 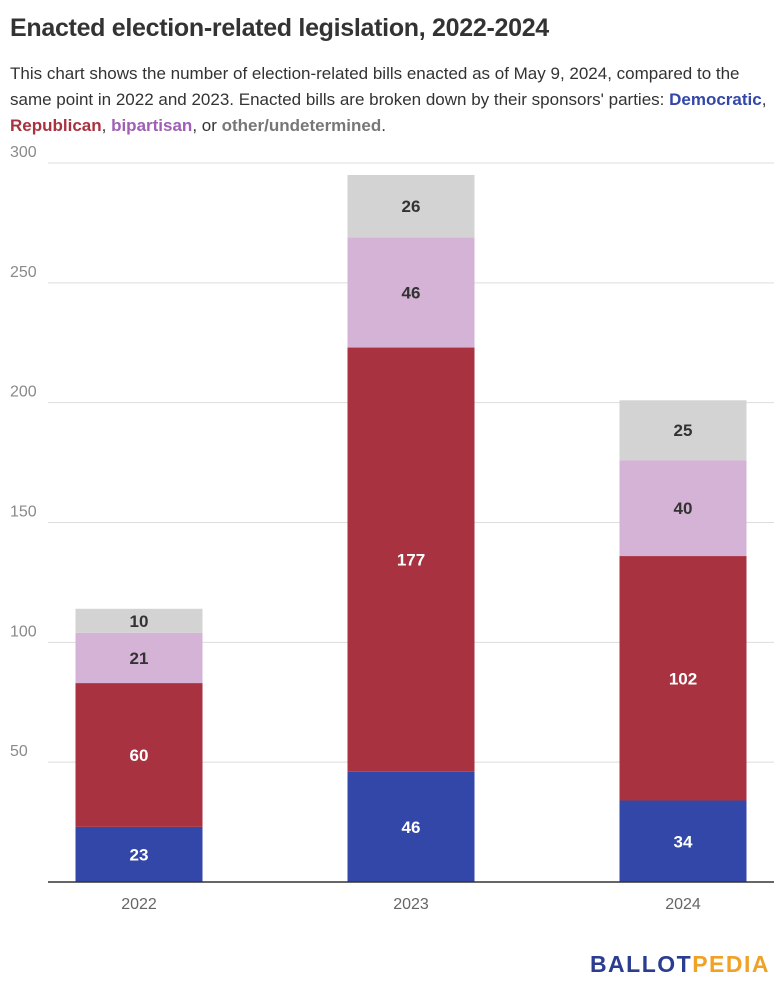 I want to click on subtitle-end: ., so click(x=383, y=125).